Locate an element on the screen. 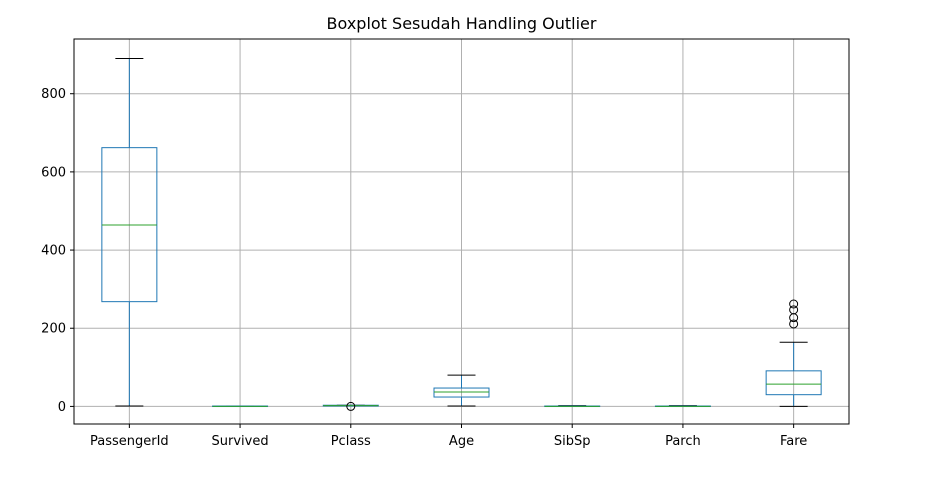  box-pclass is located at coordinates (350, 406).